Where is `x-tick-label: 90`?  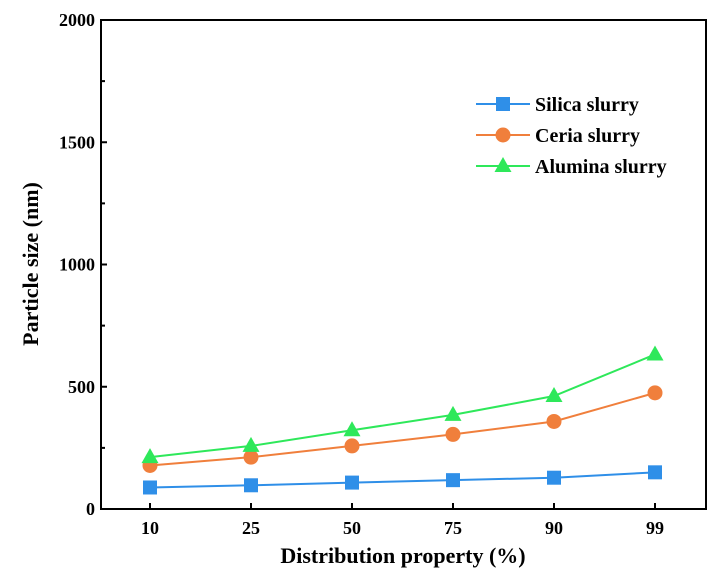
x-tick-label: 90 is located at coordinates (554, 528).